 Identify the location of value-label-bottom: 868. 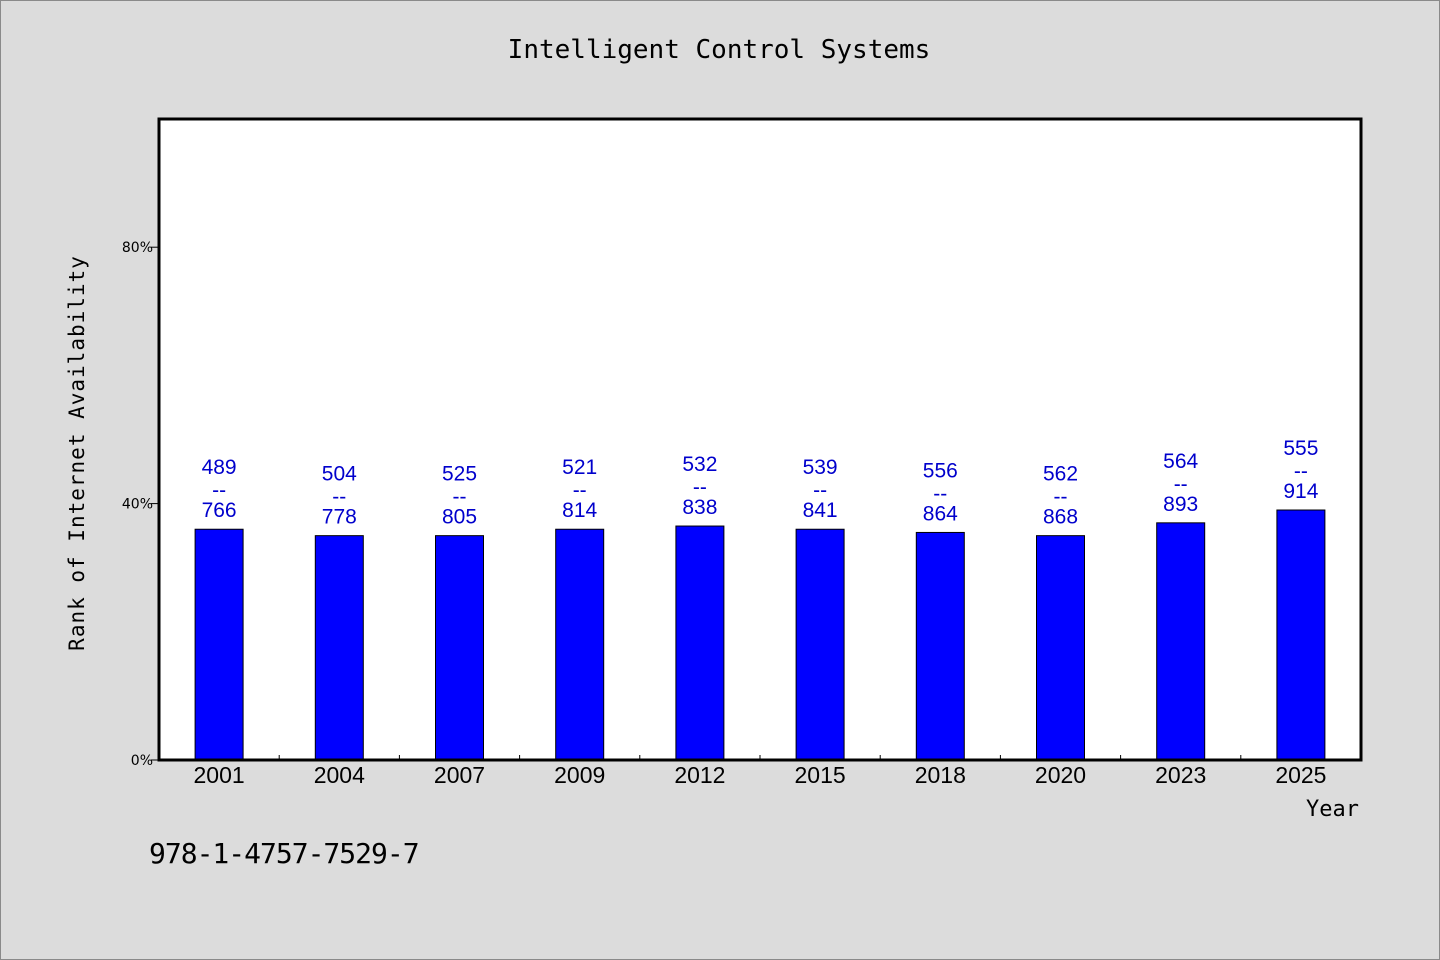
(1060, 517).